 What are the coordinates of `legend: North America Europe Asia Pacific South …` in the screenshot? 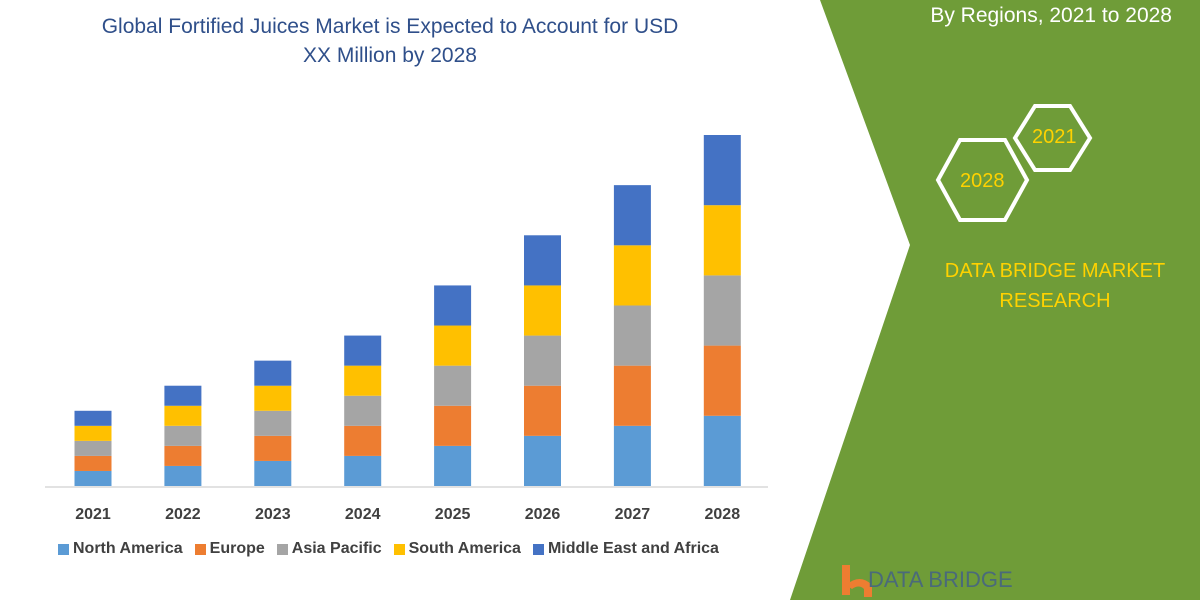 It's located at (388, 549).